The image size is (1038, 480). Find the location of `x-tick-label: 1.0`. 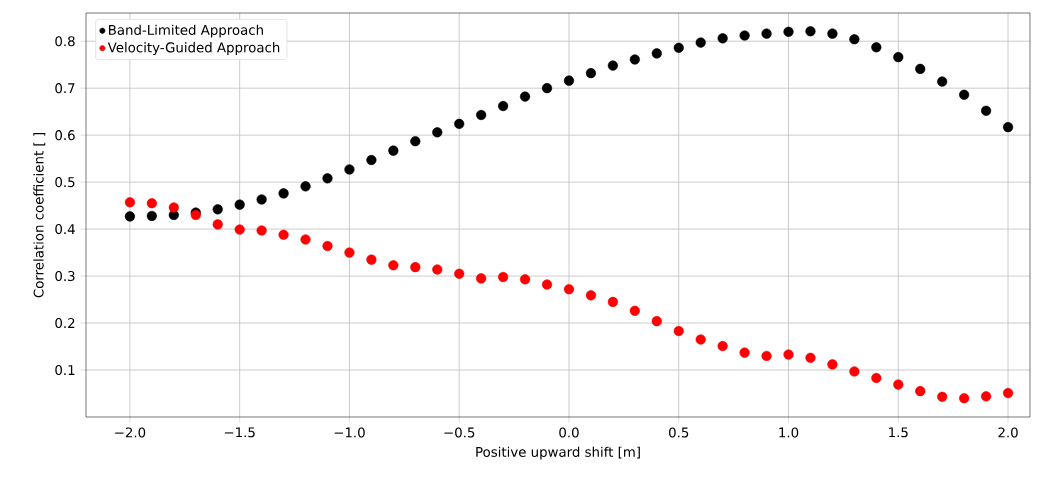

x-tick-label: 1.0 is located at coordinates (789, 432).